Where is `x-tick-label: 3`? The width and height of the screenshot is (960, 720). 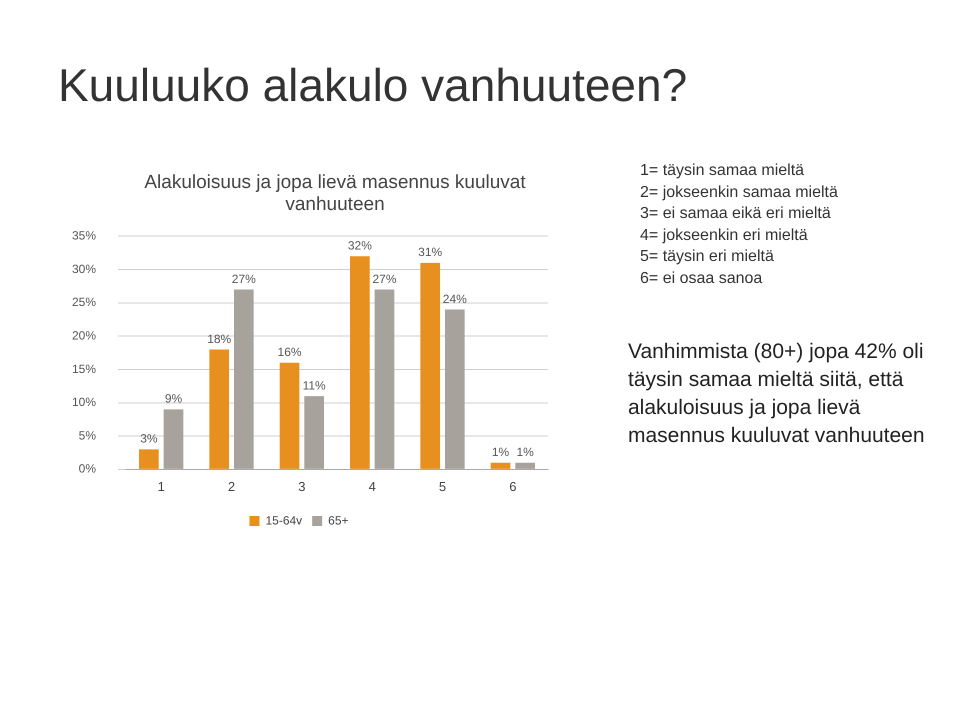 x-tick-label: 3 is located at coordinates (302, 486).